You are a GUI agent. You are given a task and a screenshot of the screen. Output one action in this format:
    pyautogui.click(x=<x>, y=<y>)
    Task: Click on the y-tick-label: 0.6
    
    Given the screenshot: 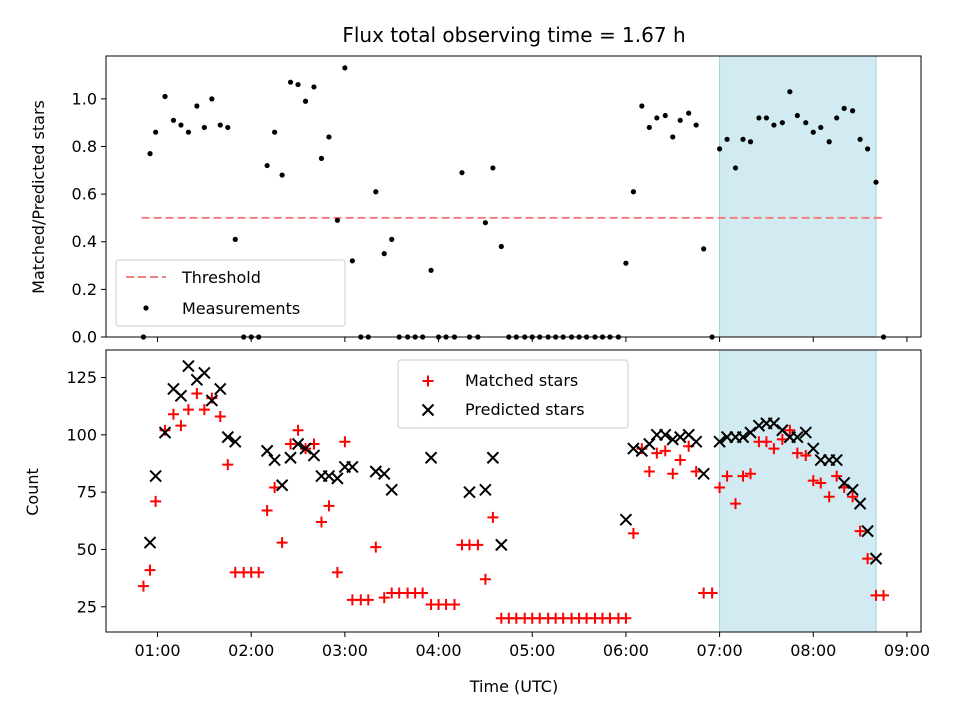 What is the action you would take?
    pyautogui.click(x=84, y=194)
    